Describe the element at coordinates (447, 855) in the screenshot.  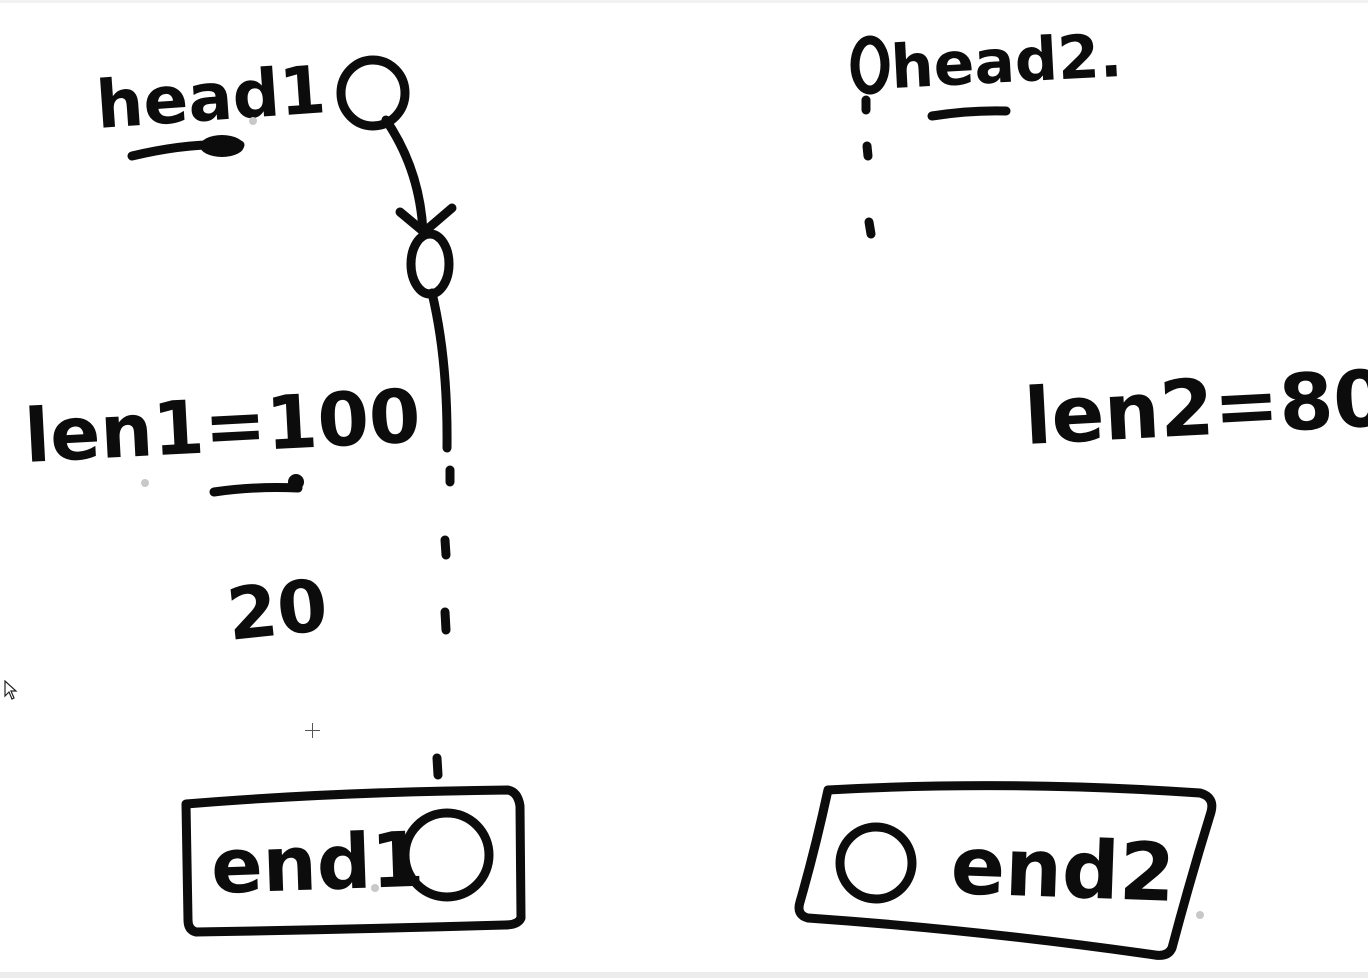
I see `end1-node` at that location.